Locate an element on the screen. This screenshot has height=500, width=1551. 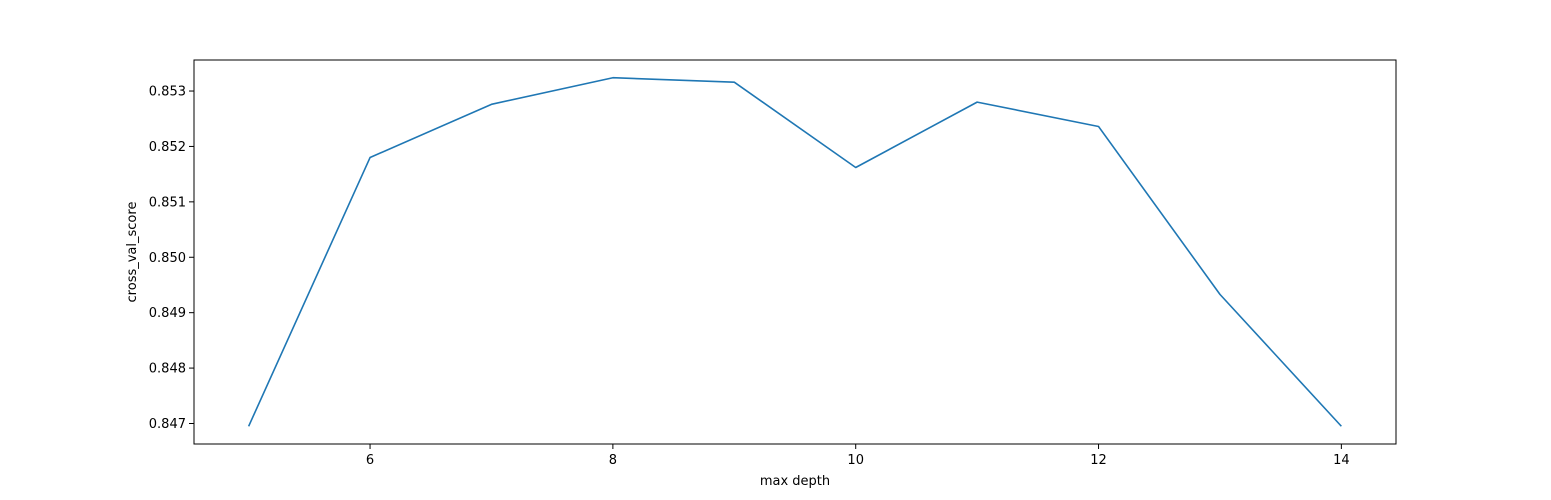
y-axis-ticks: 0.847 0.848 0.849 0.850 0.851 0.852 0.853 is located at coordinates (171, 258).